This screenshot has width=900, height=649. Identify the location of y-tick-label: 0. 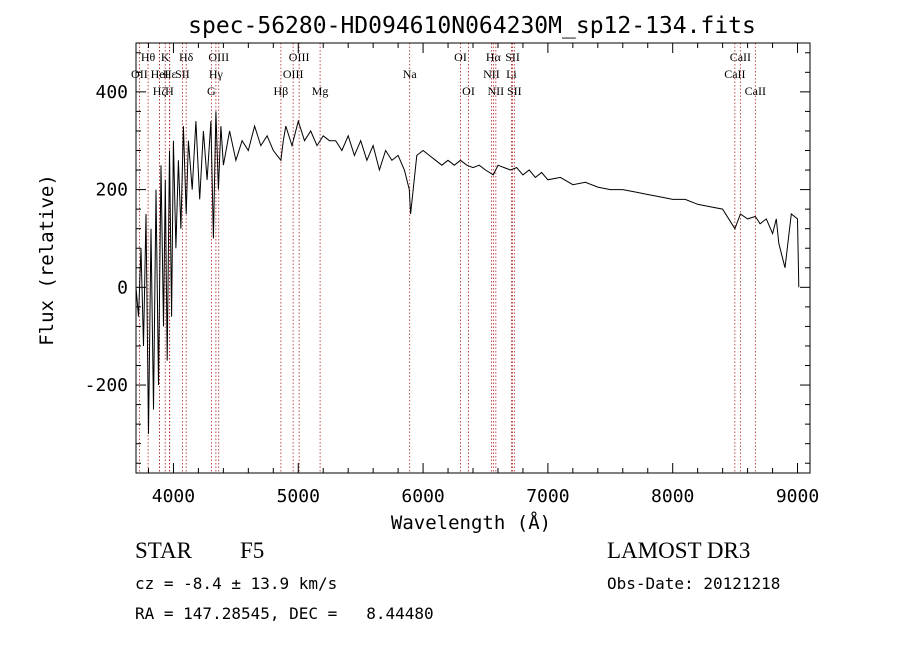
(122, 287).